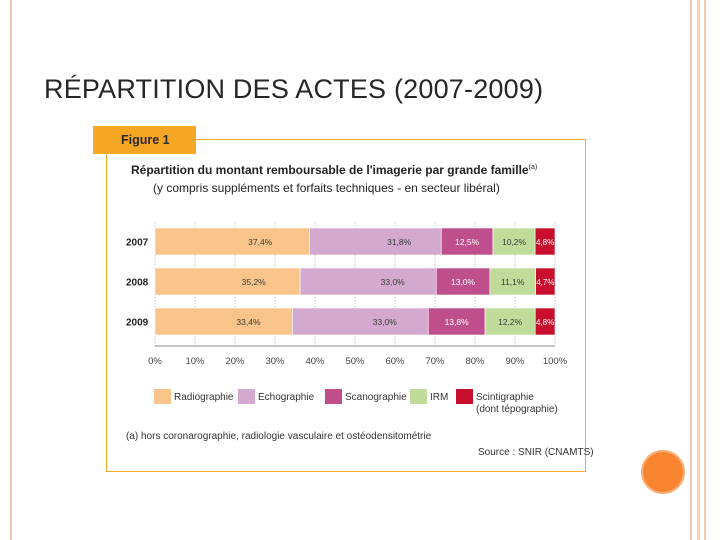 The image size is (720, 540). I want to click on bar-value-label: 11,1%, so click(513, 282).